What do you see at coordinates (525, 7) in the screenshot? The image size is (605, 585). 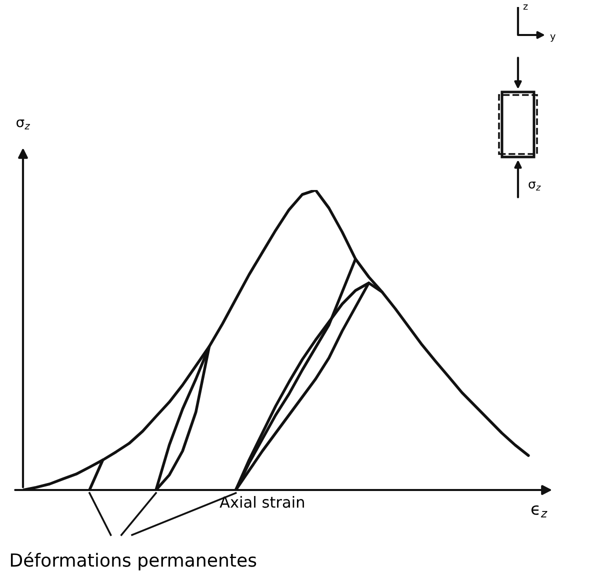 I see `text: z` at bounding box center [525, 7].